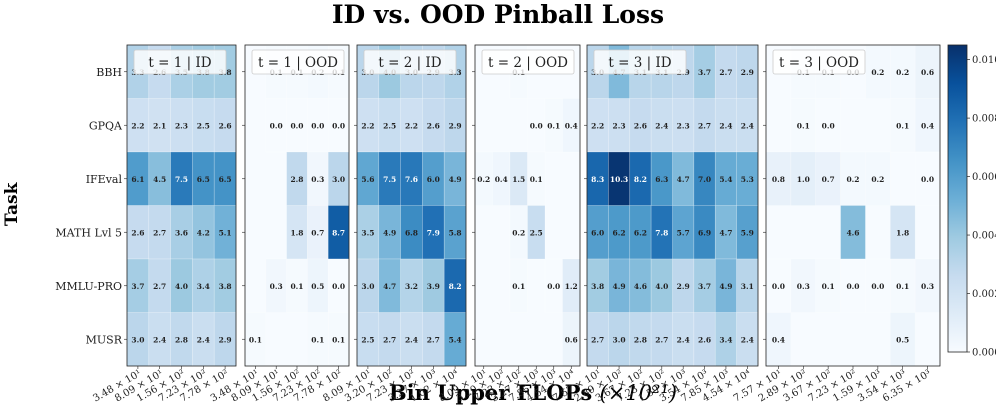 The image size is (996, 410). Describe the element at coordinates (298, 63) in the screenshot. I see `panel-label: t = 1 | OOD` at that location.